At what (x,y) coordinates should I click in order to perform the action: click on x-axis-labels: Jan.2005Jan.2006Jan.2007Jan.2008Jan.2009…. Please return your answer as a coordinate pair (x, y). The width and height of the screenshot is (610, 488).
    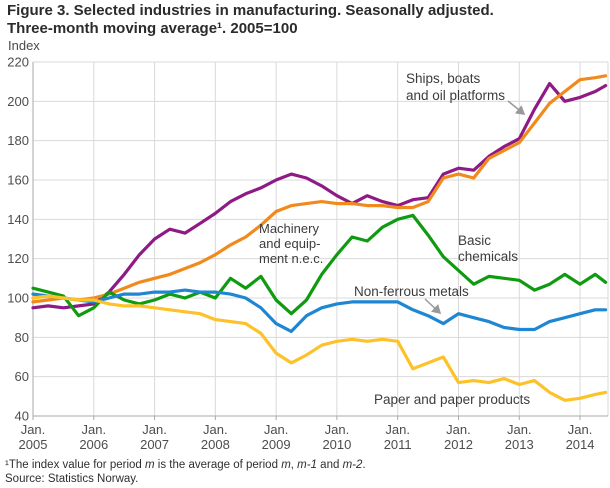
    Looking at the image, I should click on (307, 437).